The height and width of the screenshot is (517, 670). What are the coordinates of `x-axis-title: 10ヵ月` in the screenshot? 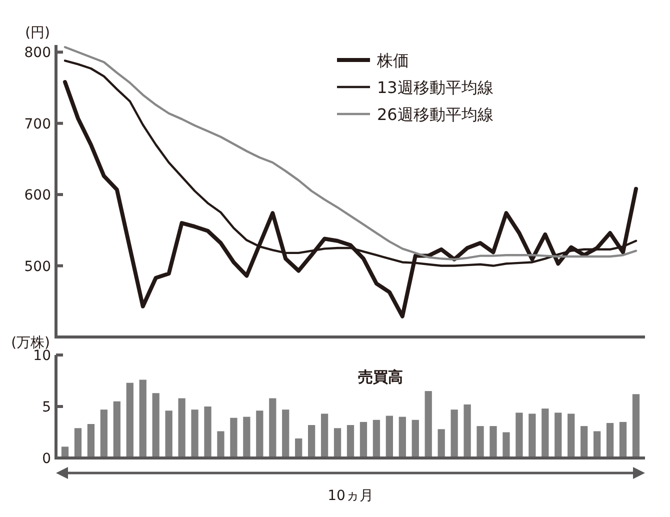 It's located at (351, 496).